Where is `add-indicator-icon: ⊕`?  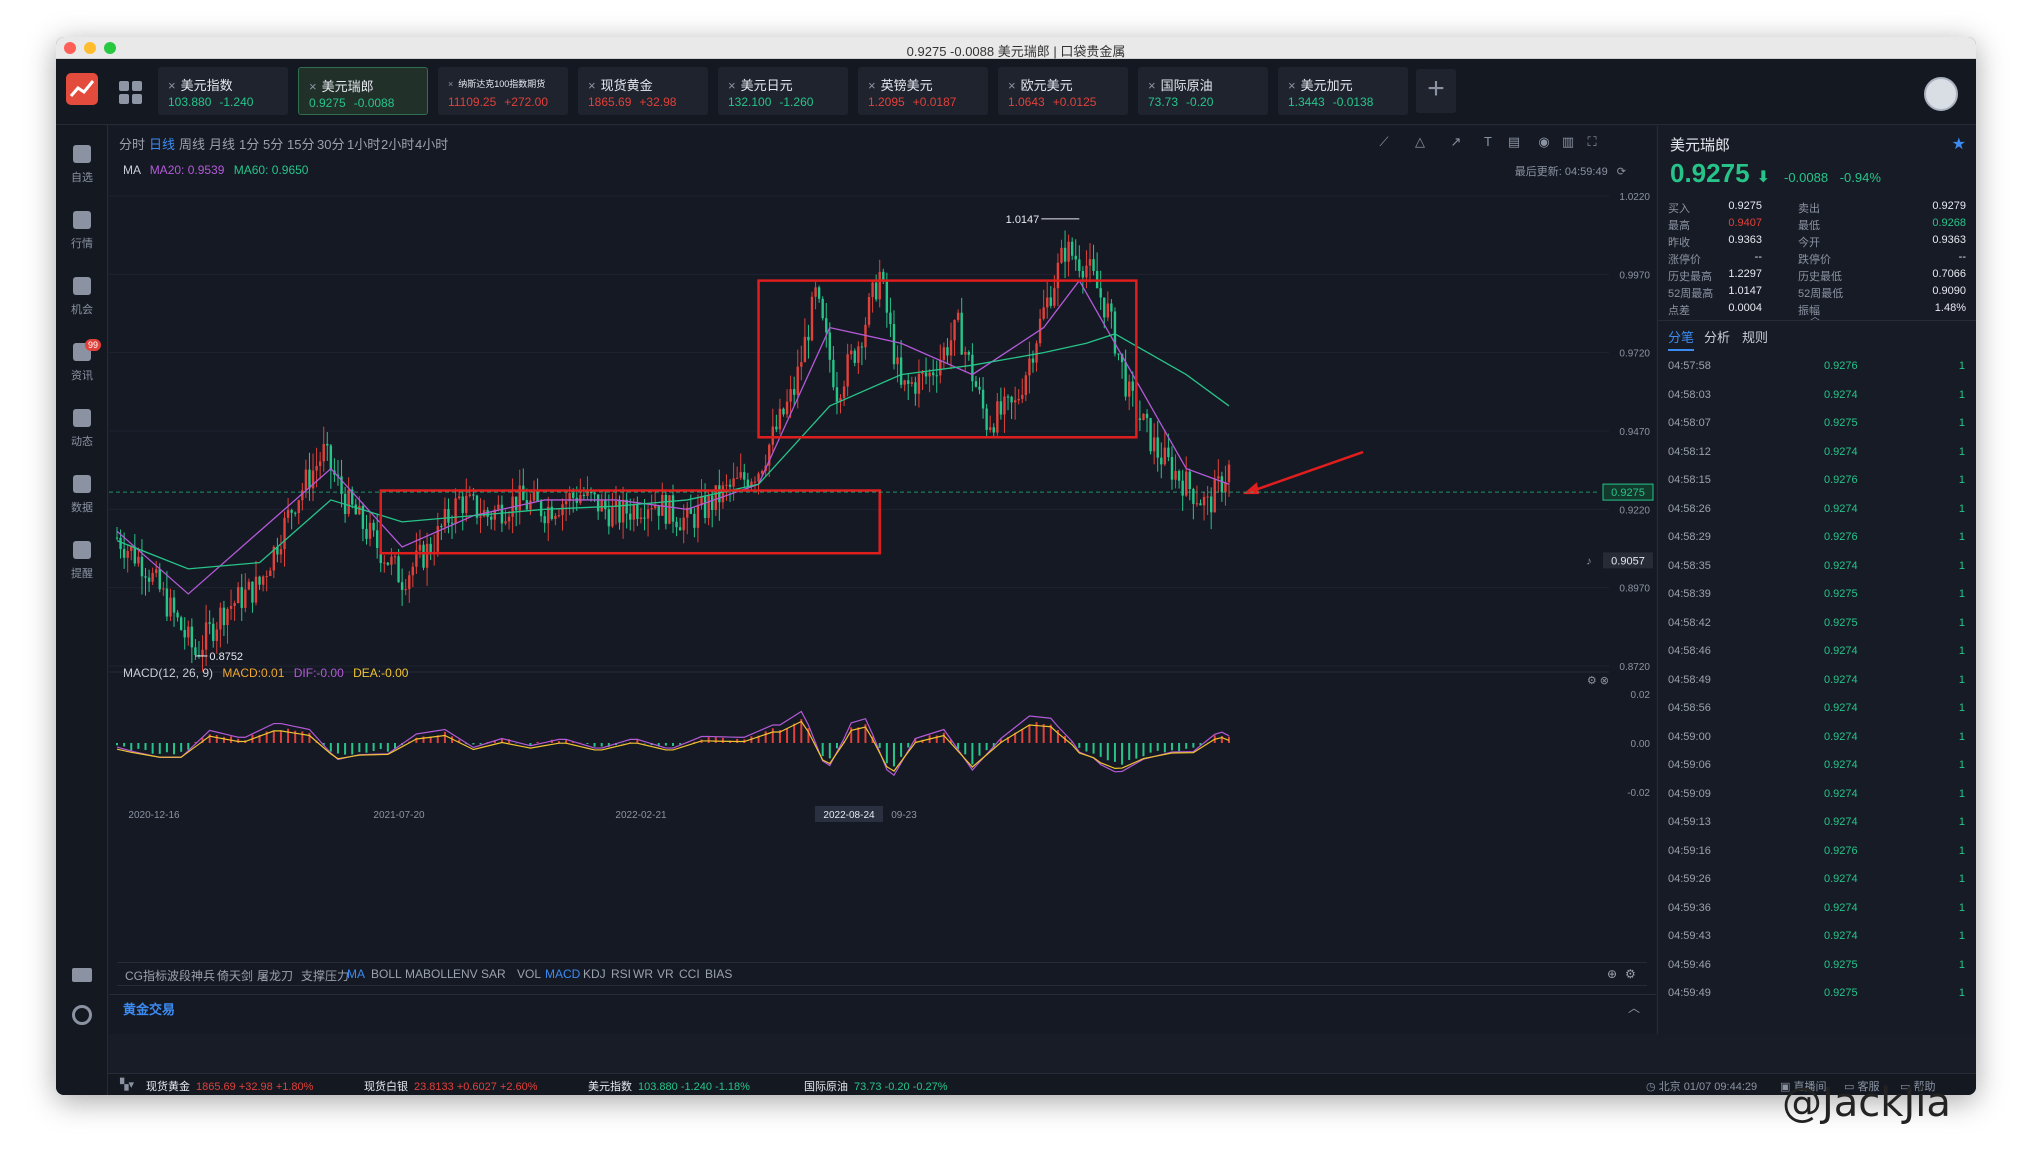 add-indicator-icon: ⊕ is located at coordinates (1612, 974).